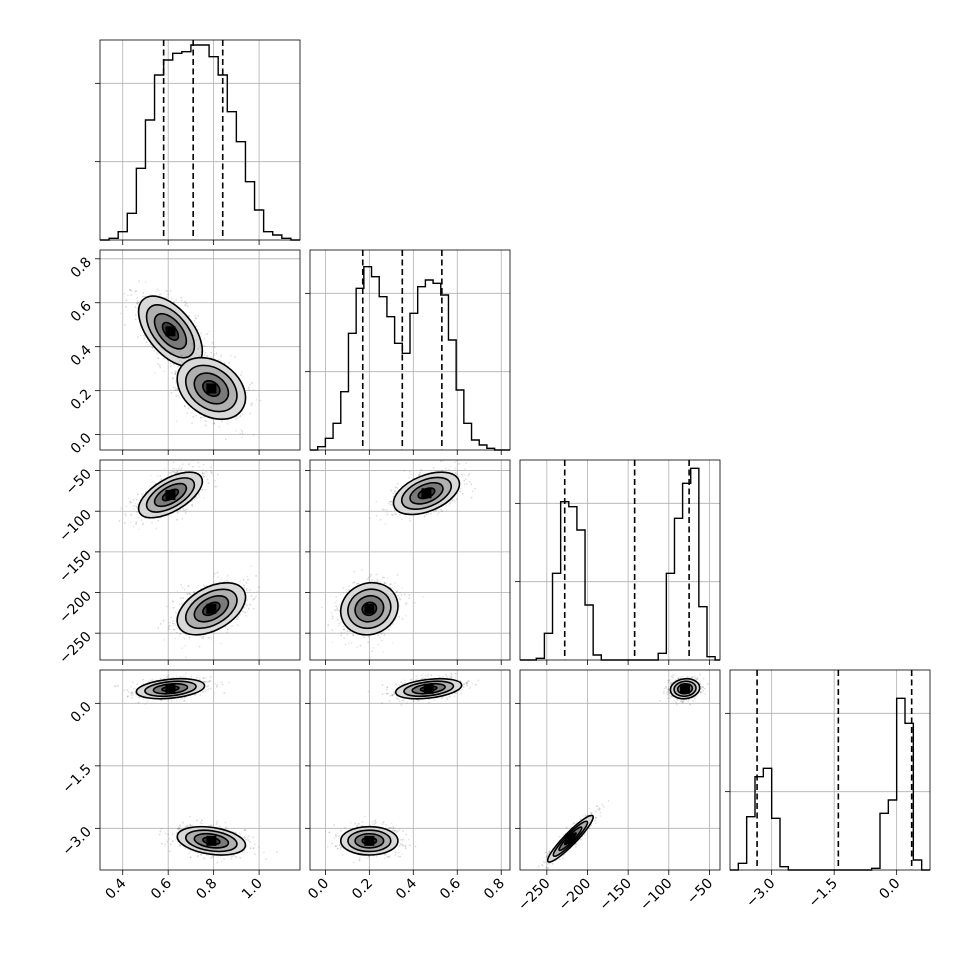  What do you see at coordinates (889, 889) in the screenshot?
I see `x-tick-label: 0.0` at bounding box center [889, 889].